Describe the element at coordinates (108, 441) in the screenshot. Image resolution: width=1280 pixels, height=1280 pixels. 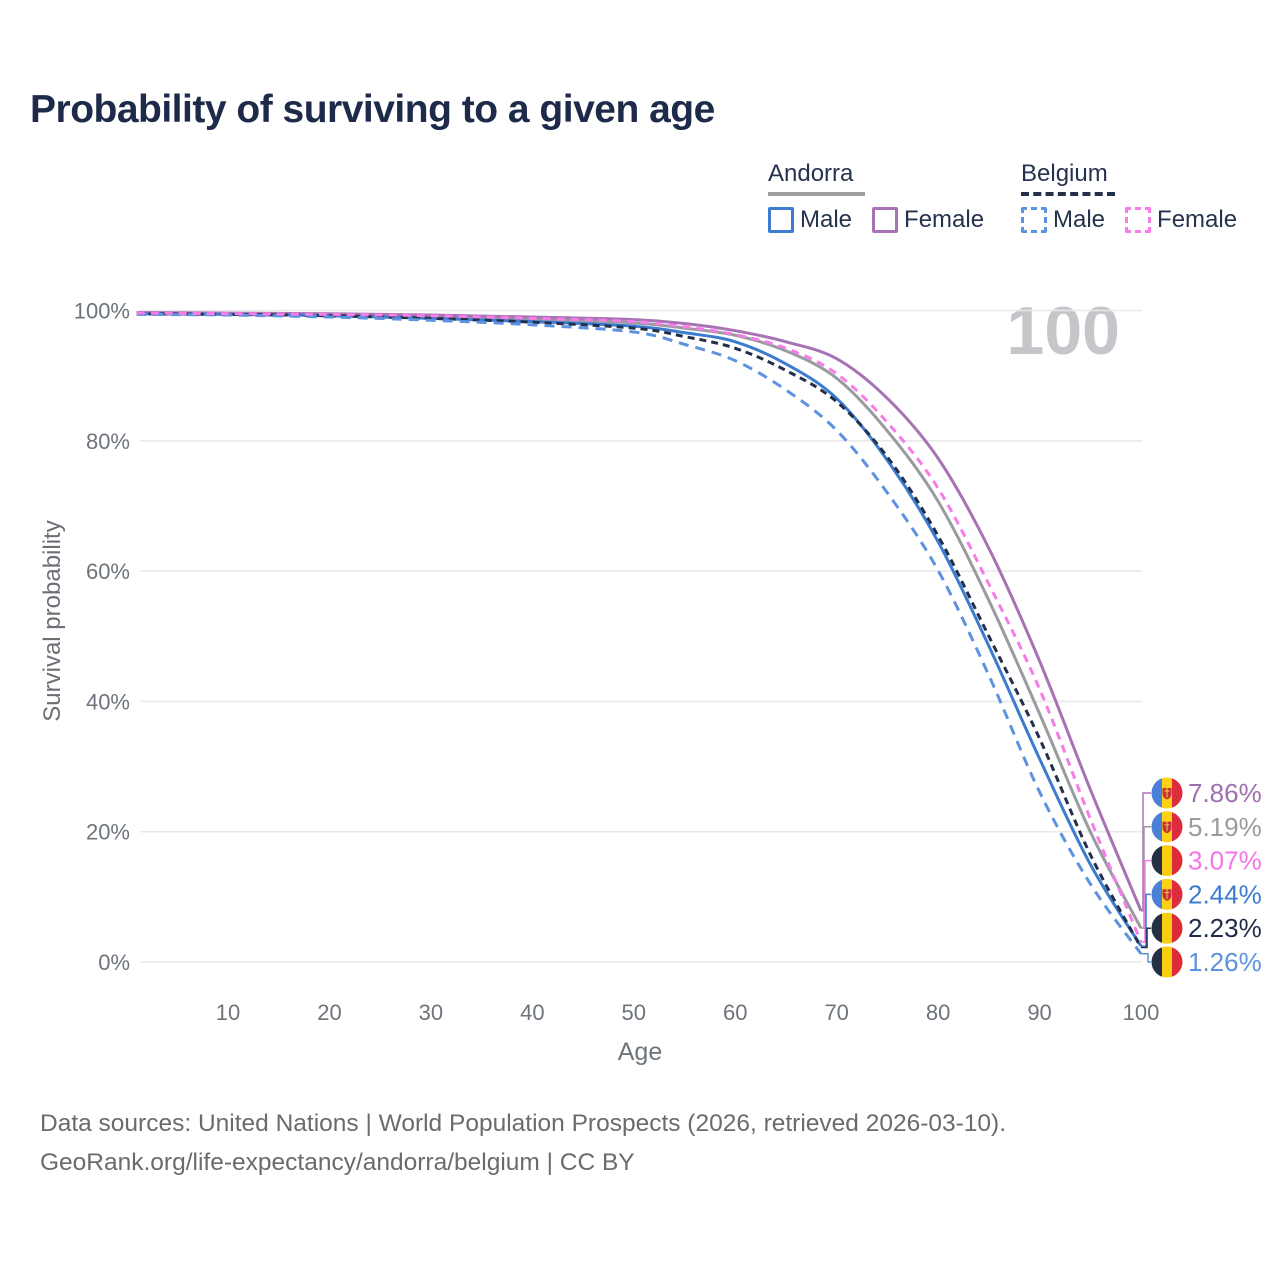
I see `y-tick-label: 80%` at that location.